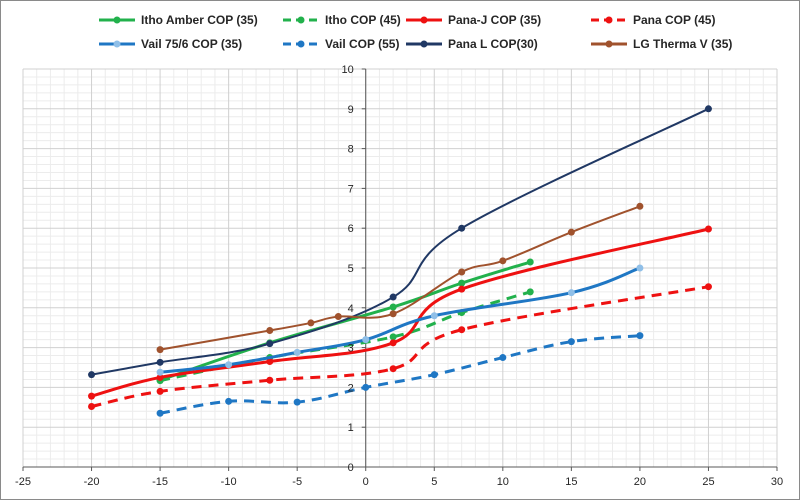  What do you see at coordinates (199, 20) in the screenshot?
I see `legend-label: Itho Amber COP (35)` at bounding box center [199, 20].